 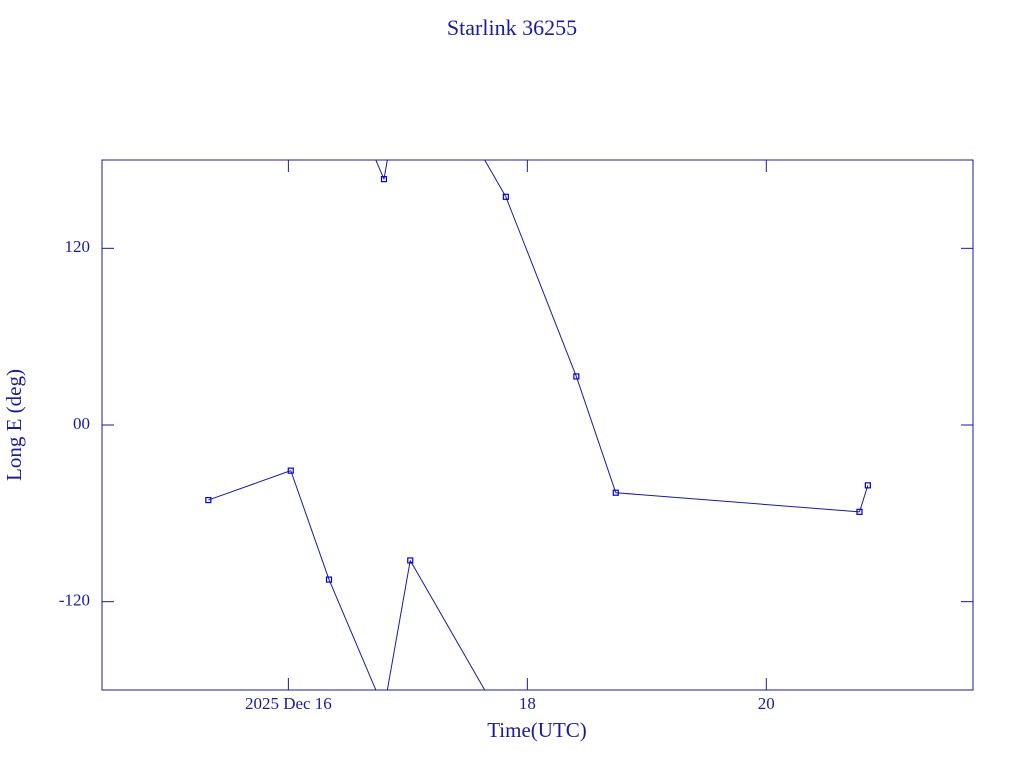 I want to click on y-axis-label: Long E (deg), so click(x=14, y=425).